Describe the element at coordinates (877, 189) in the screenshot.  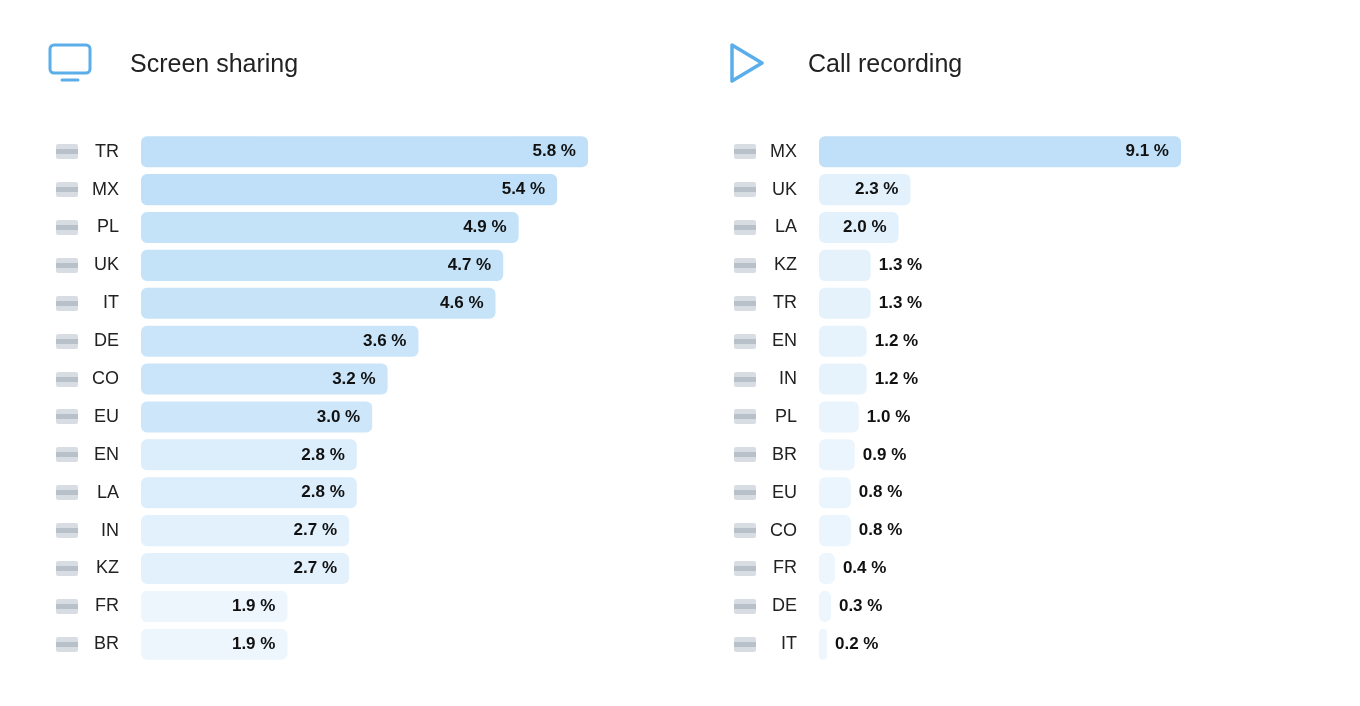
I see `data-label: 2.3 %` at that location.